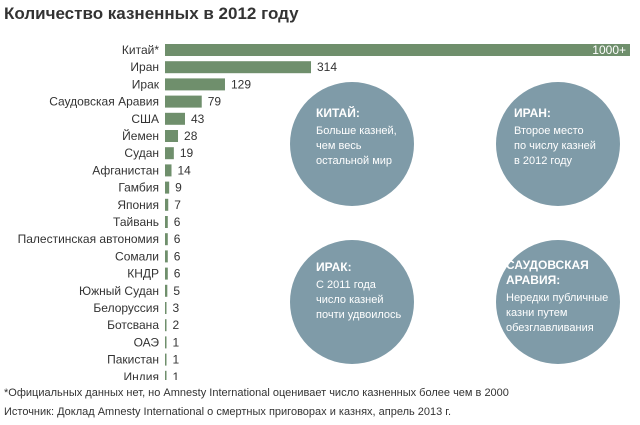  Describe the element at coordinates (88, 239) in the screenshot. I see `category-label-12: Палестинская автономия` at that location.